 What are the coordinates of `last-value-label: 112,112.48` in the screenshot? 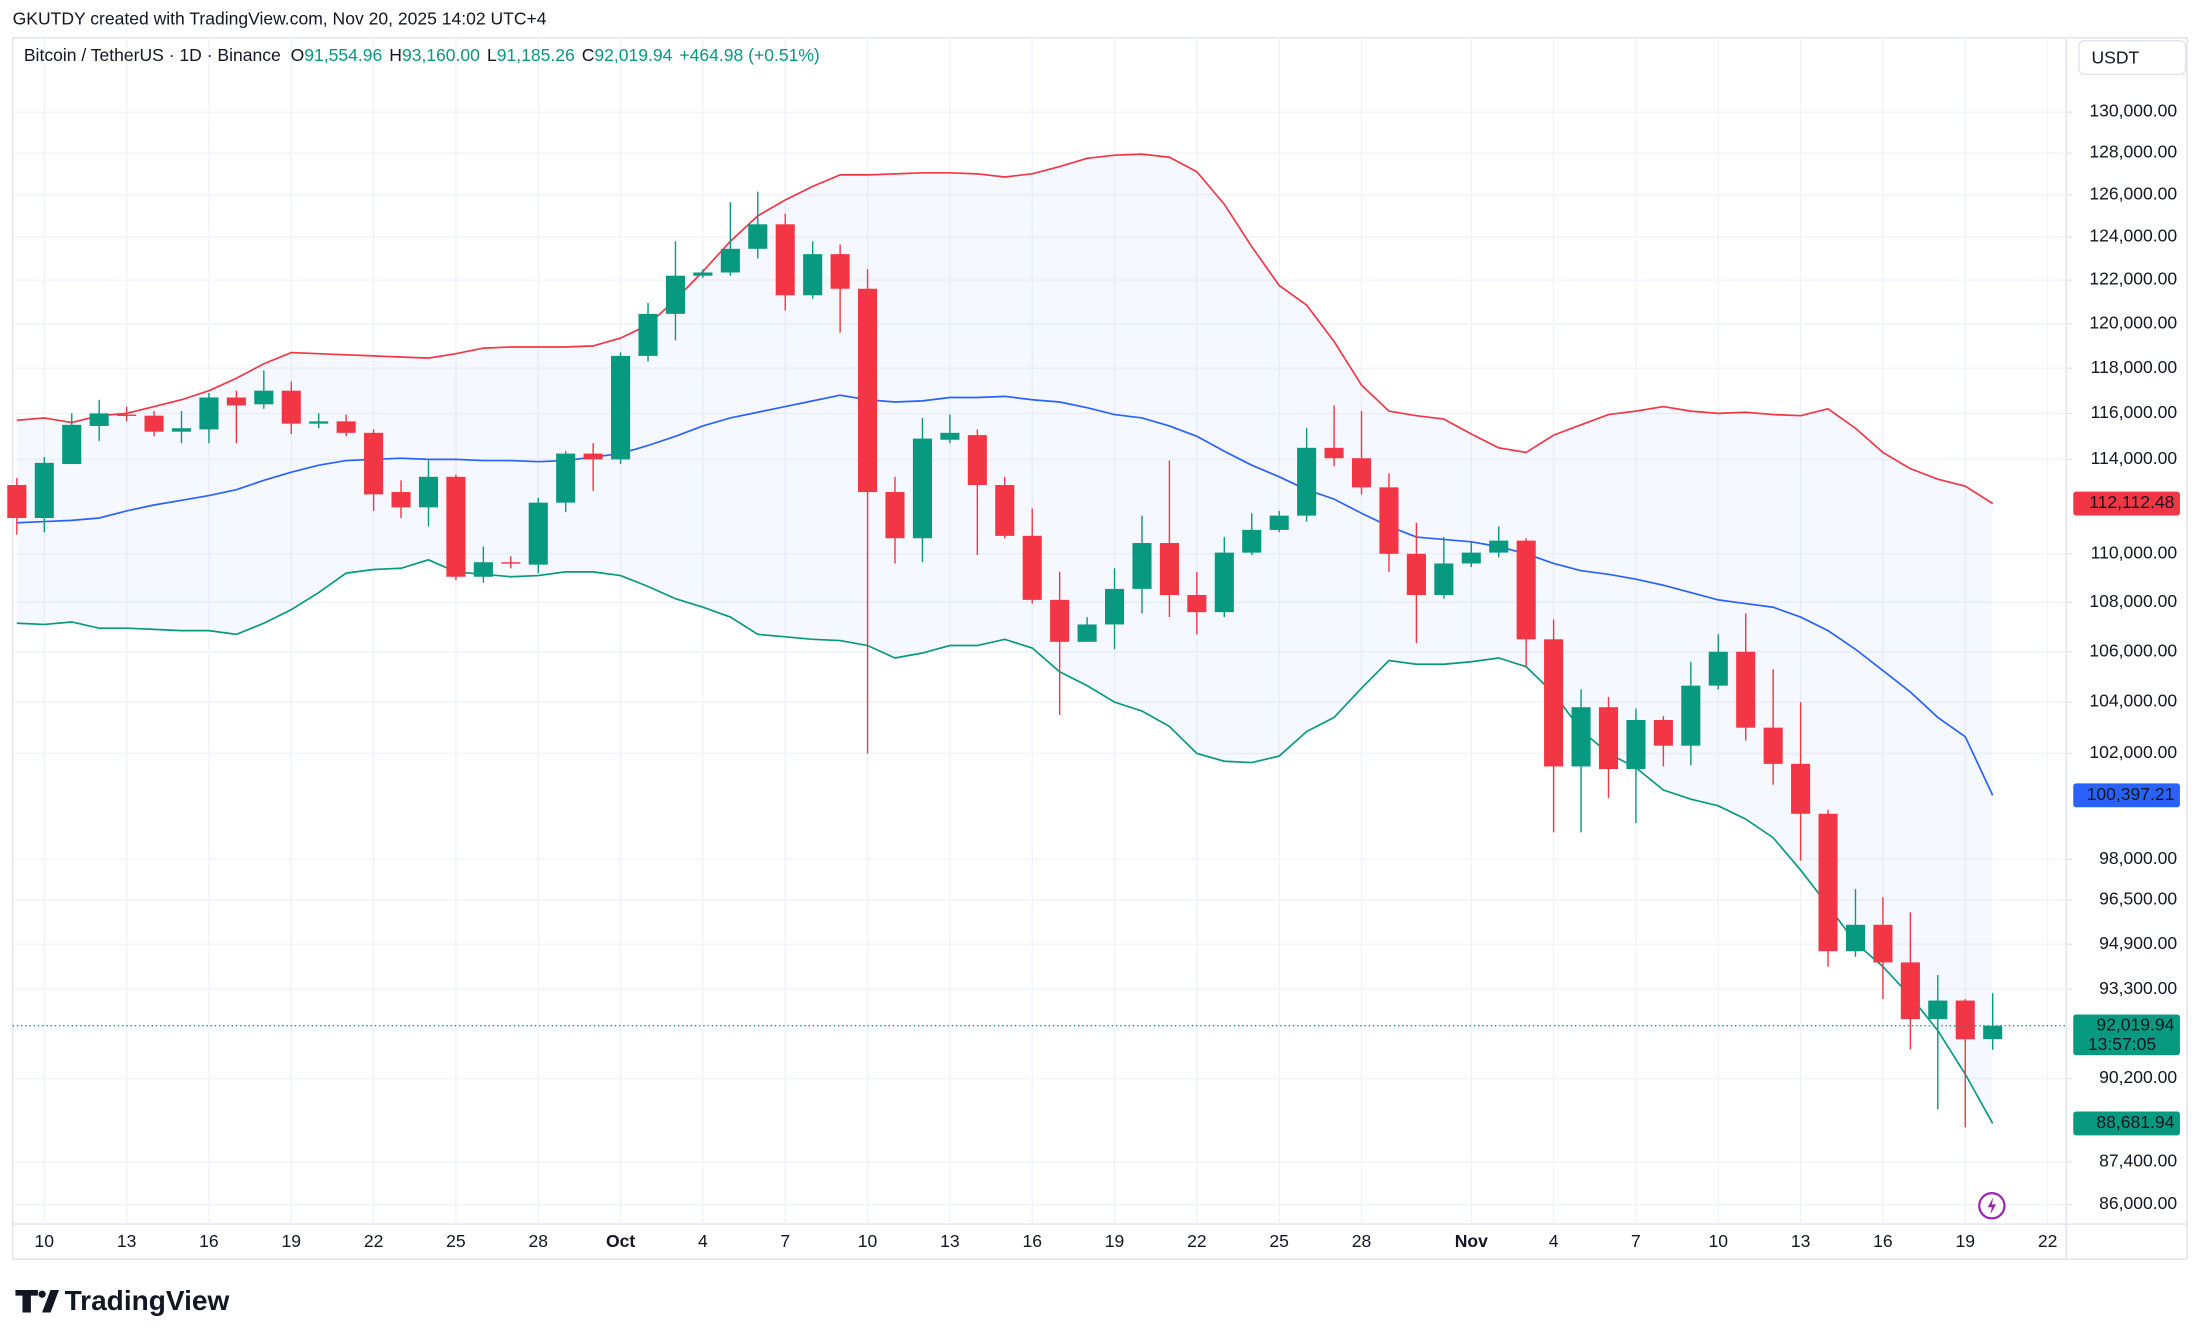 It's located at (2131, 502).